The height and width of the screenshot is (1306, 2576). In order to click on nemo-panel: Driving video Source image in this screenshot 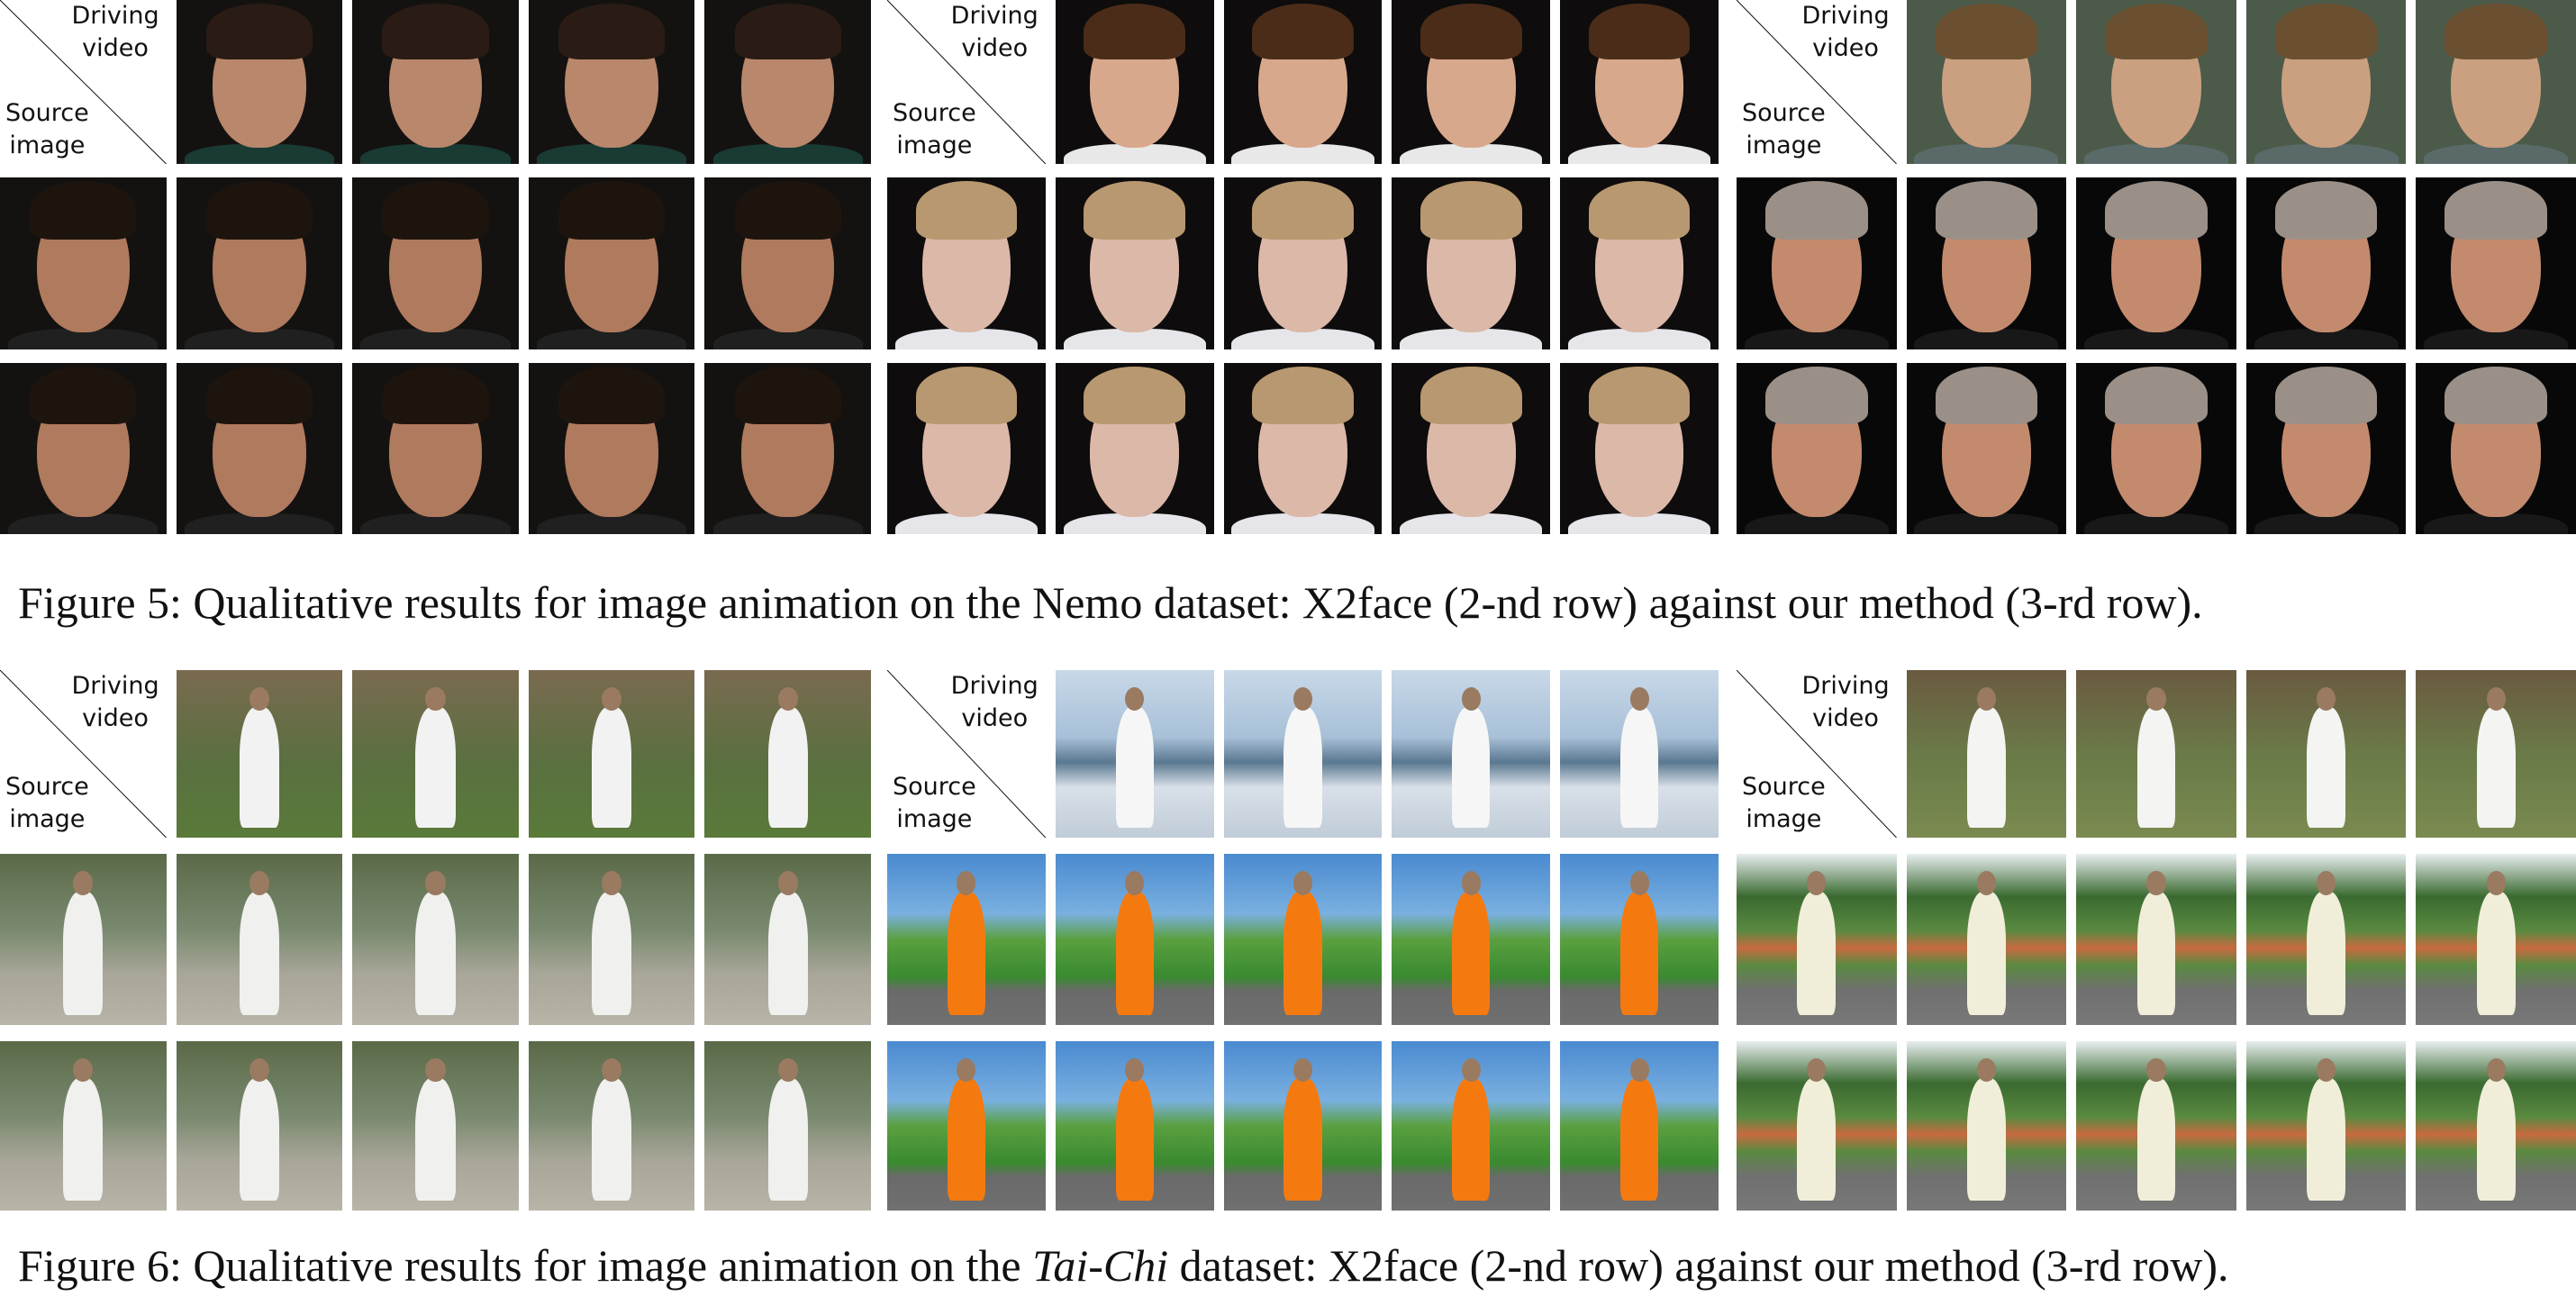, I will do `click(435, 267)`.